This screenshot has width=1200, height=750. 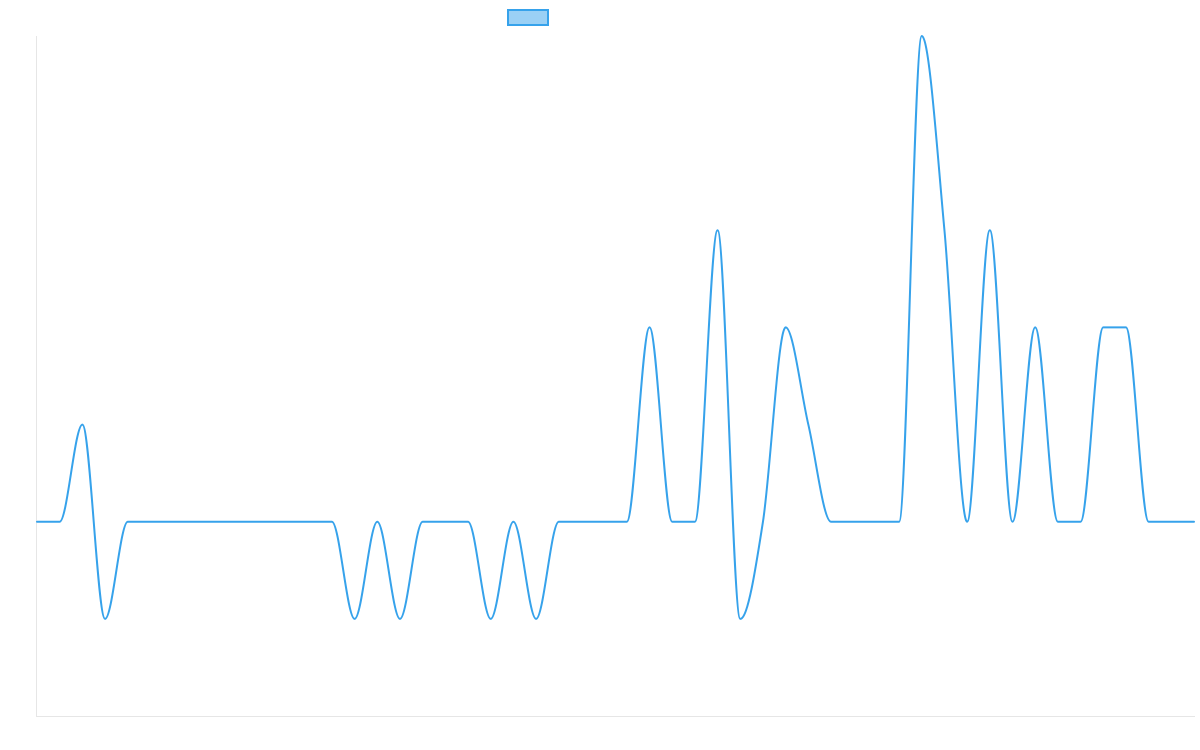 I want to click on legend-swatch, so click(x=528, y=17).